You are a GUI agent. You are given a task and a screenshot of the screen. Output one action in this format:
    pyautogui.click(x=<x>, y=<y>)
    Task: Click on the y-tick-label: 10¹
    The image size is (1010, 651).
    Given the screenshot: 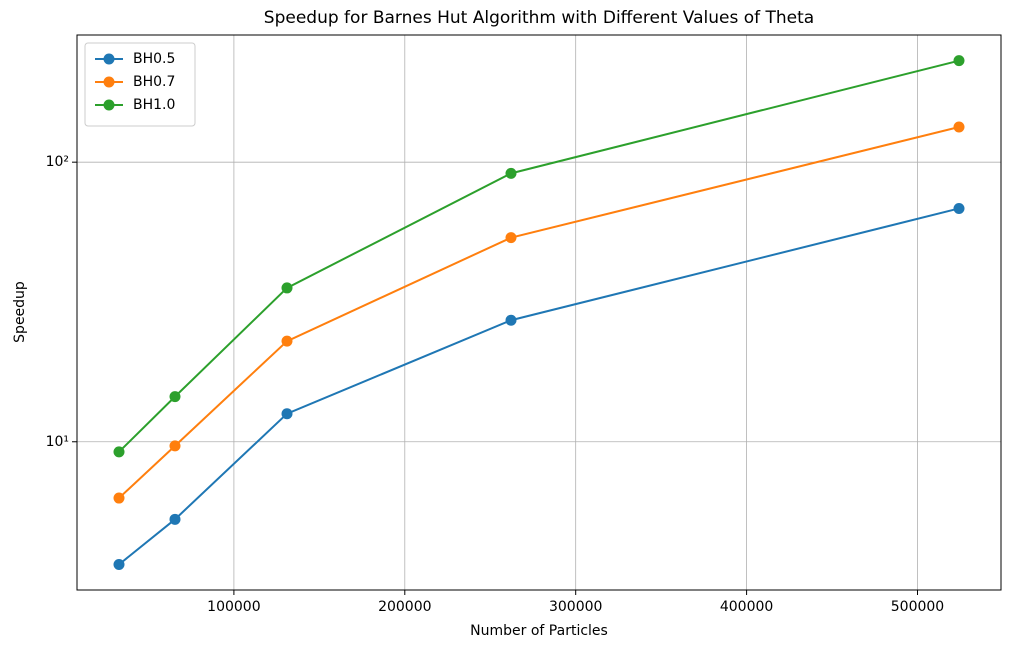 What is the action you would take?
    pyautogui.click(x=57, y=442)
    